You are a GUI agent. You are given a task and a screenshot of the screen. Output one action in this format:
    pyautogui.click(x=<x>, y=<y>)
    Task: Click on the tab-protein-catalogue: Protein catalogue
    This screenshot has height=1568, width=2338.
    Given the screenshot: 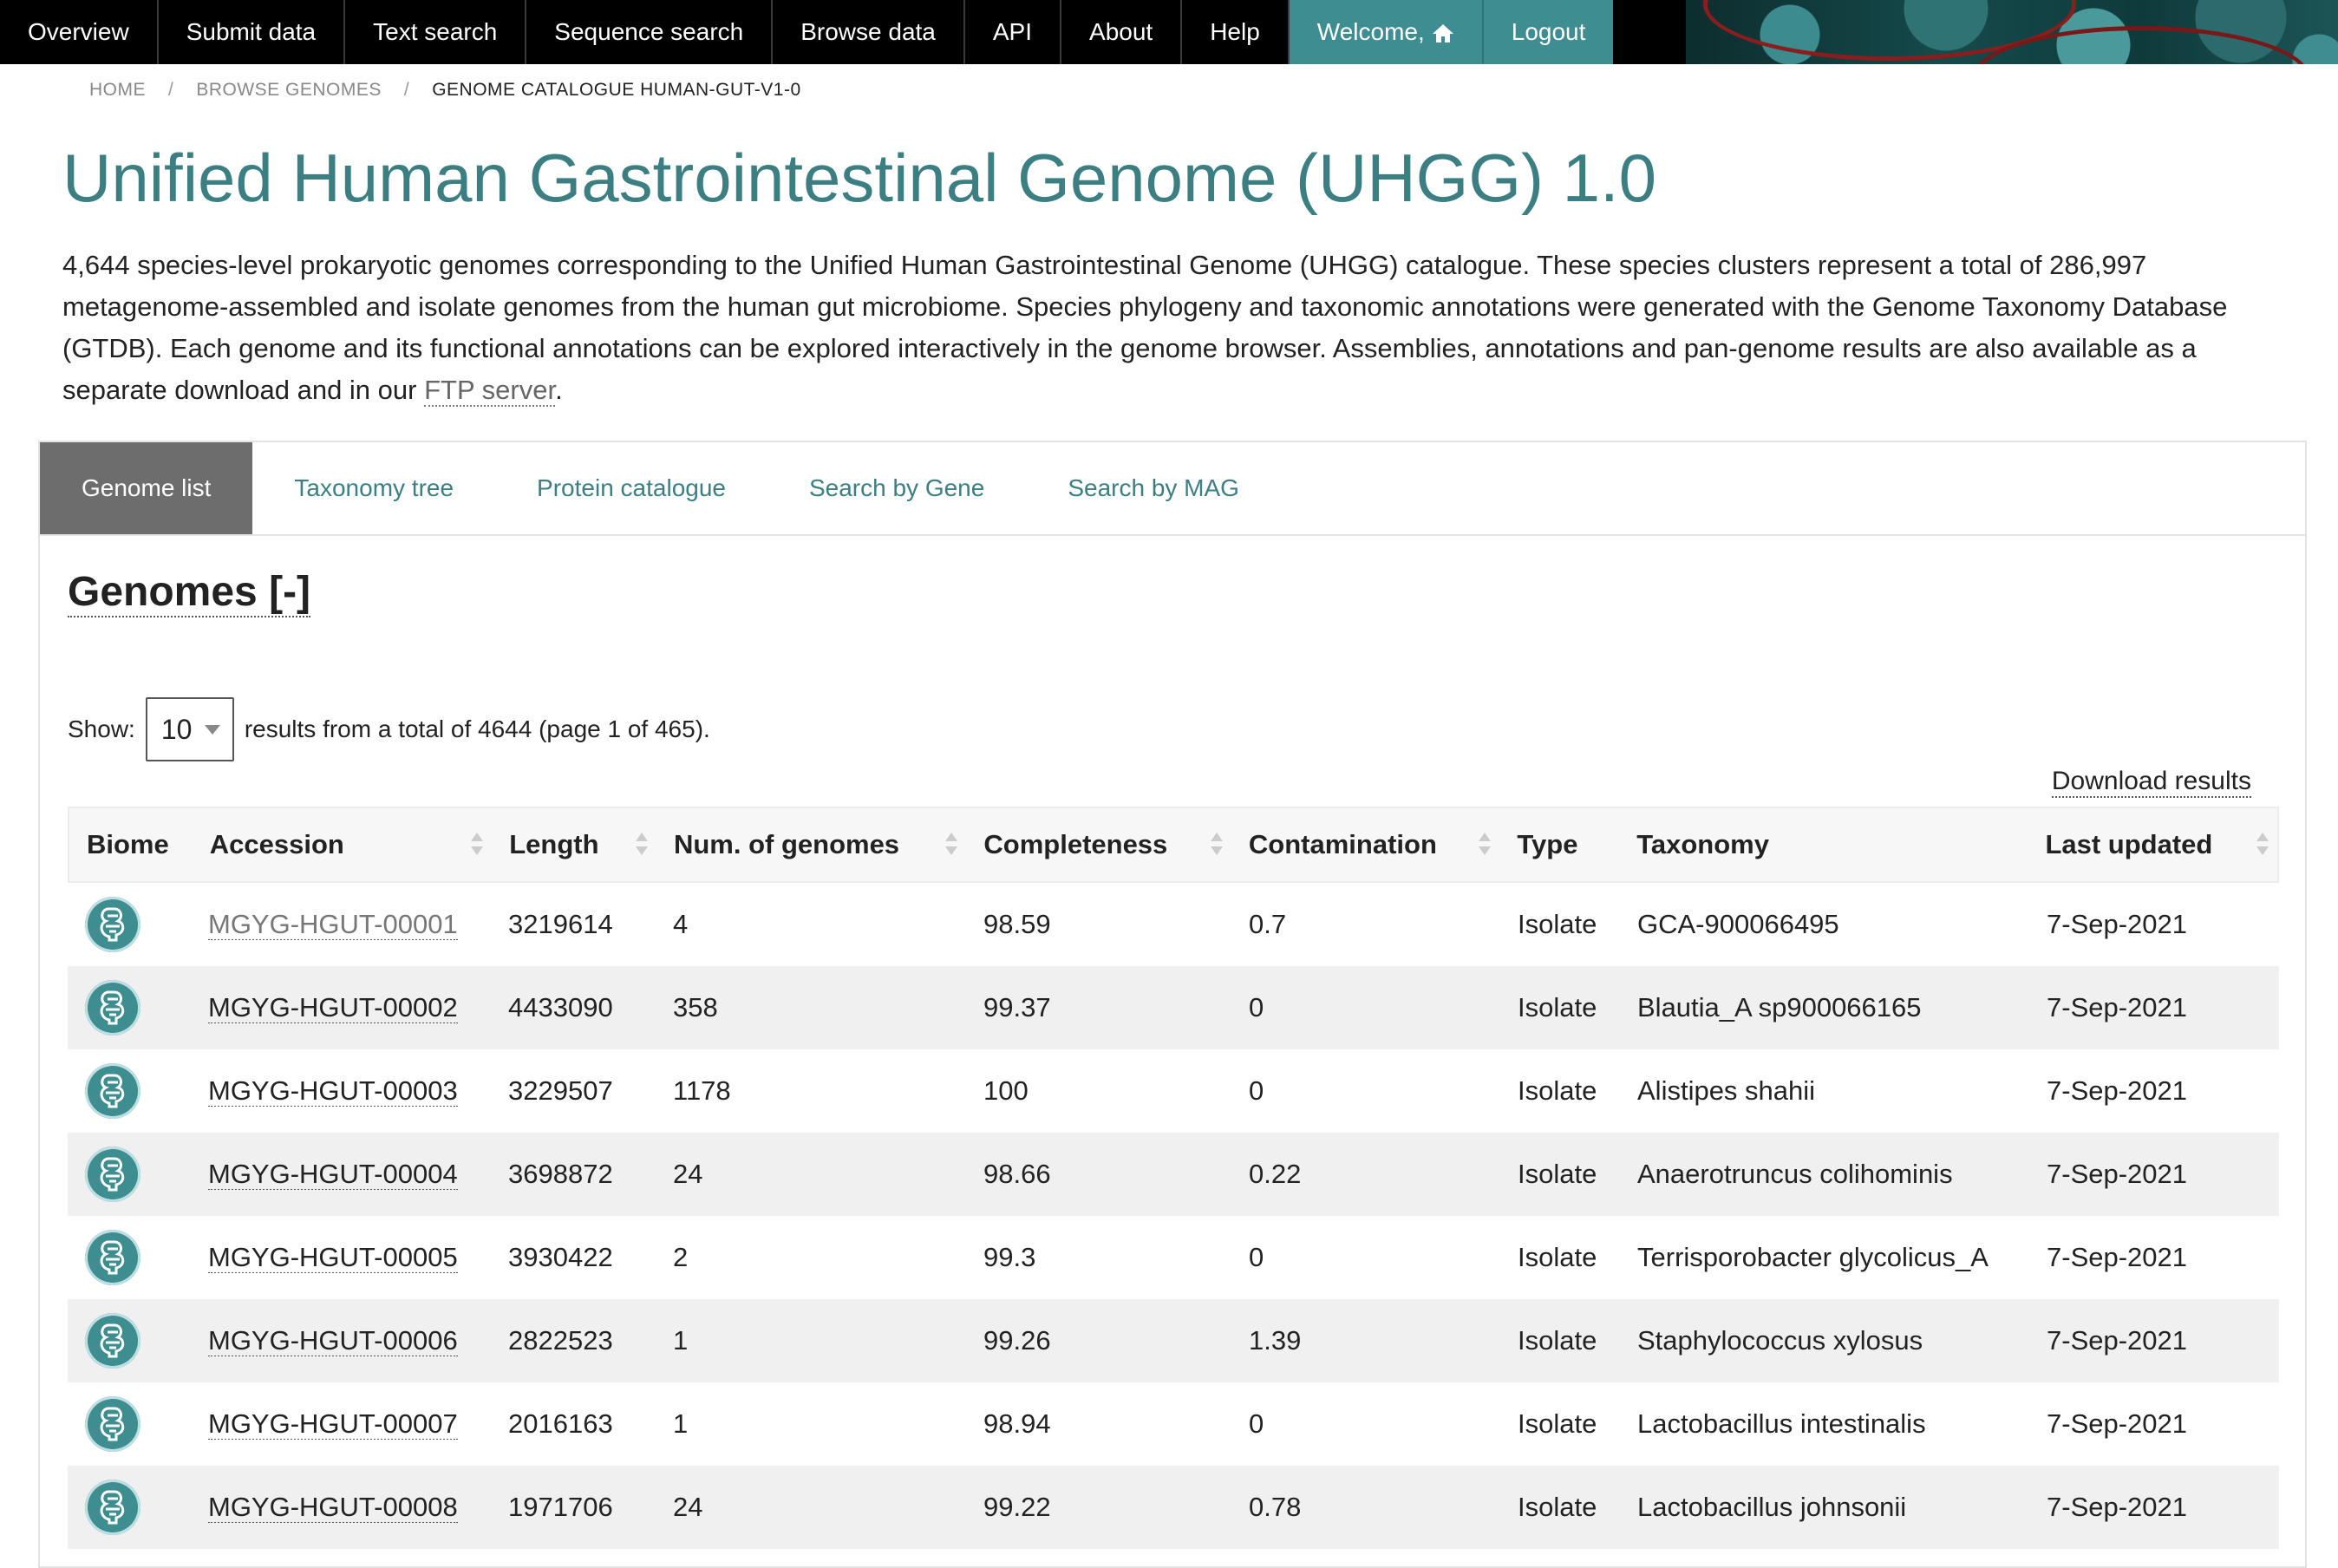 What is the action you would take?
    pyautogui.click(x=631, y=488)
    